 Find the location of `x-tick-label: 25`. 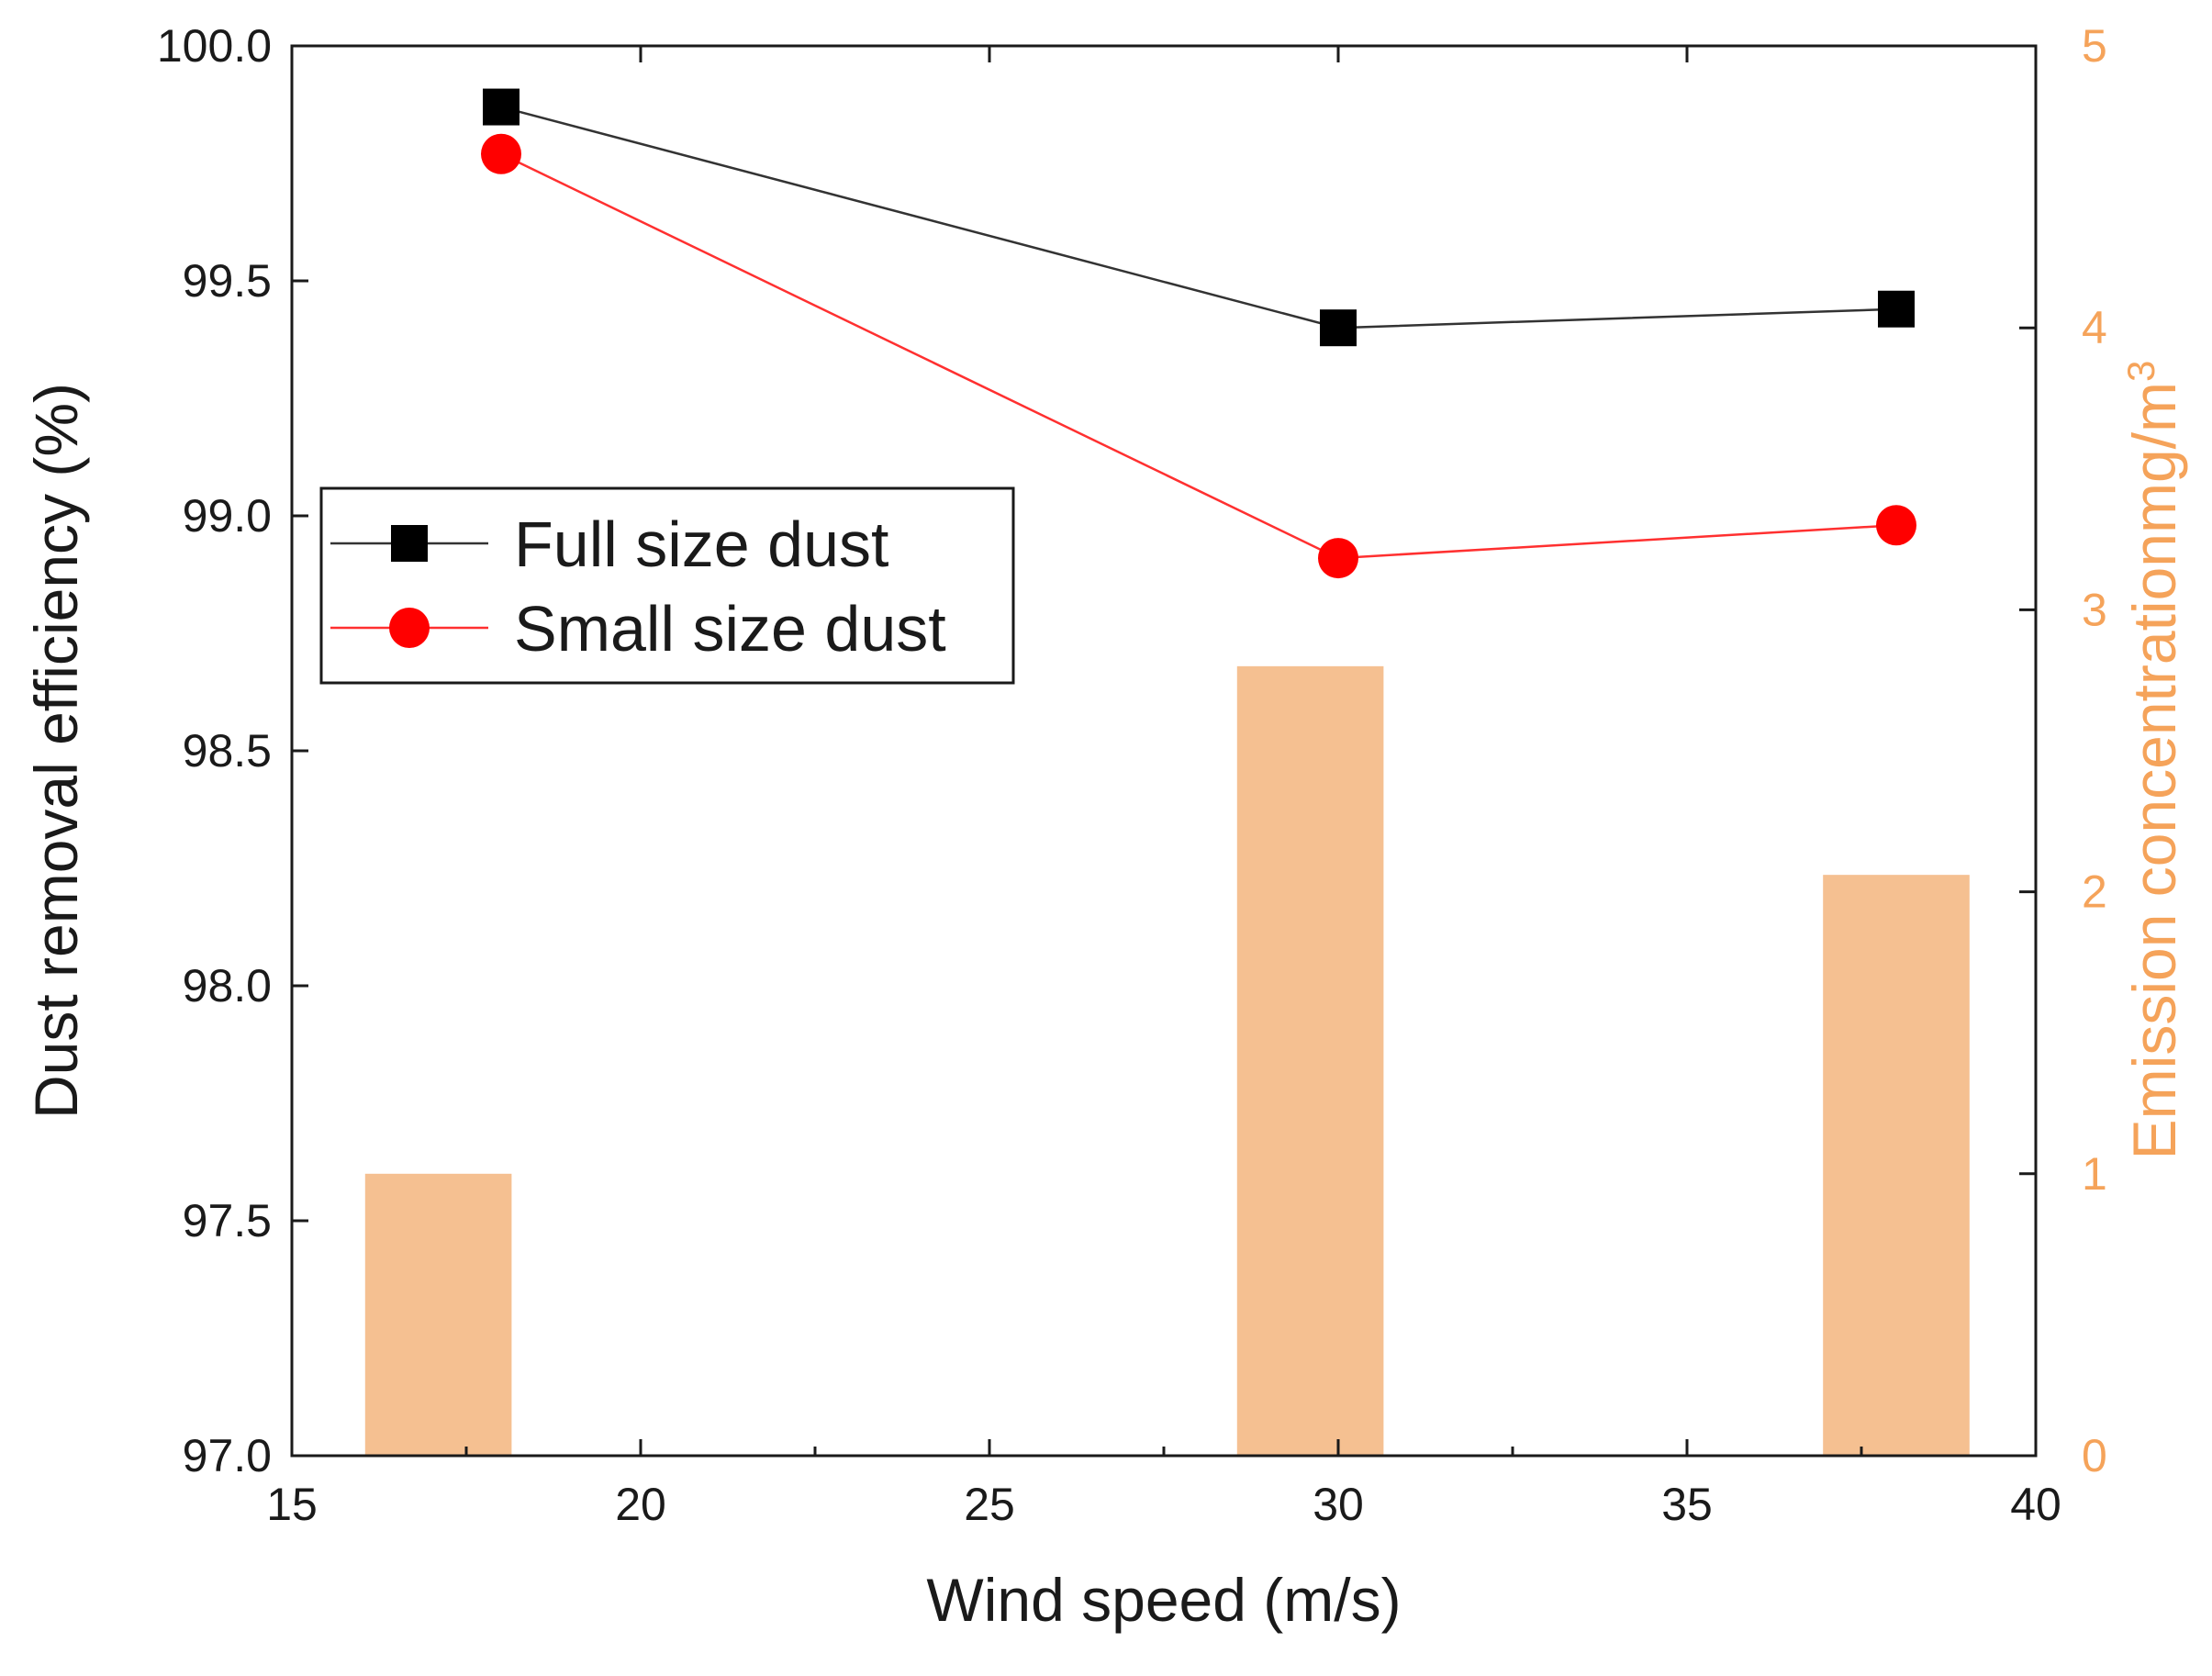

x-tick-label: 25 is located at coordinates (989, 1504).